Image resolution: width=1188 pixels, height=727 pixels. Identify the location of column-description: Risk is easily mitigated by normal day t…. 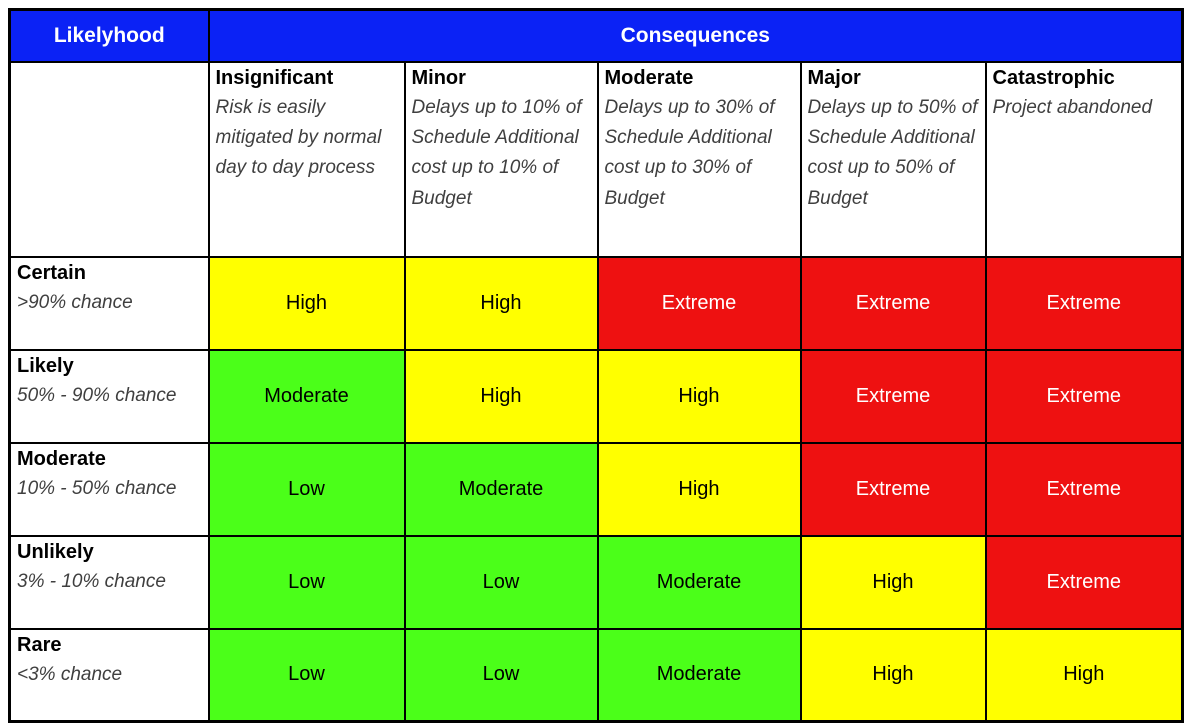
(298, 137).